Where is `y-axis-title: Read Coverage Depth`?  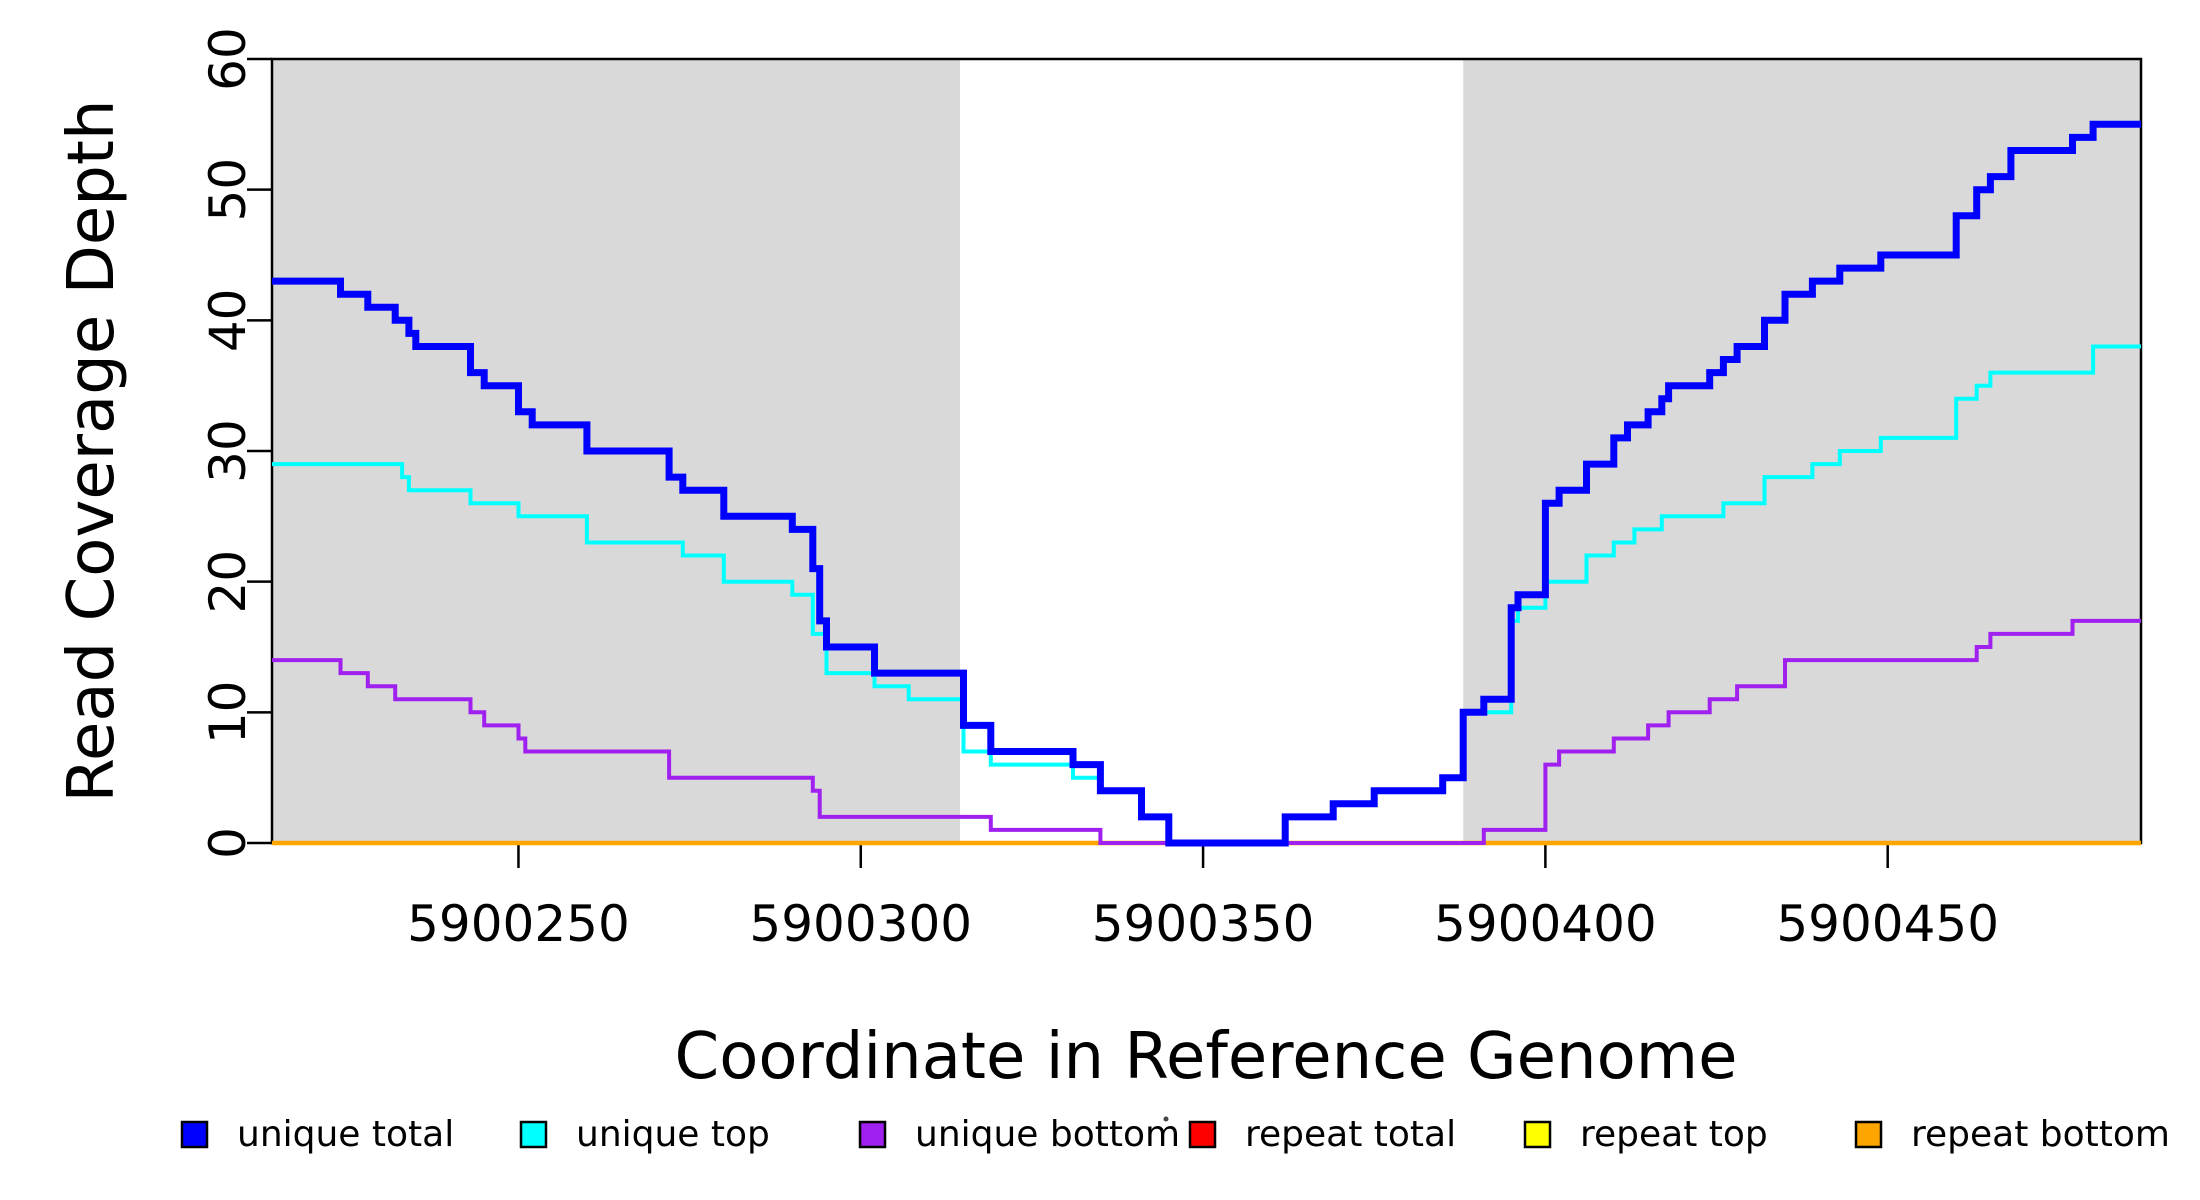 y-axis-title: Read Coverage Depth is located at coordinates (92, 450).